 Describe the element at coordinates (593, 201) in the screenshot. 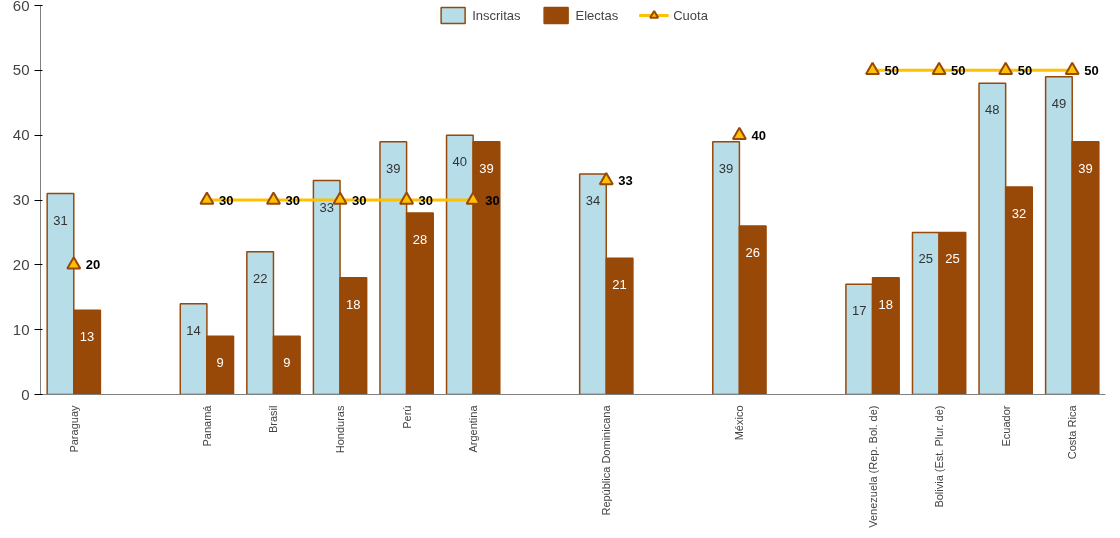

I see `data-label: 34` at that location.